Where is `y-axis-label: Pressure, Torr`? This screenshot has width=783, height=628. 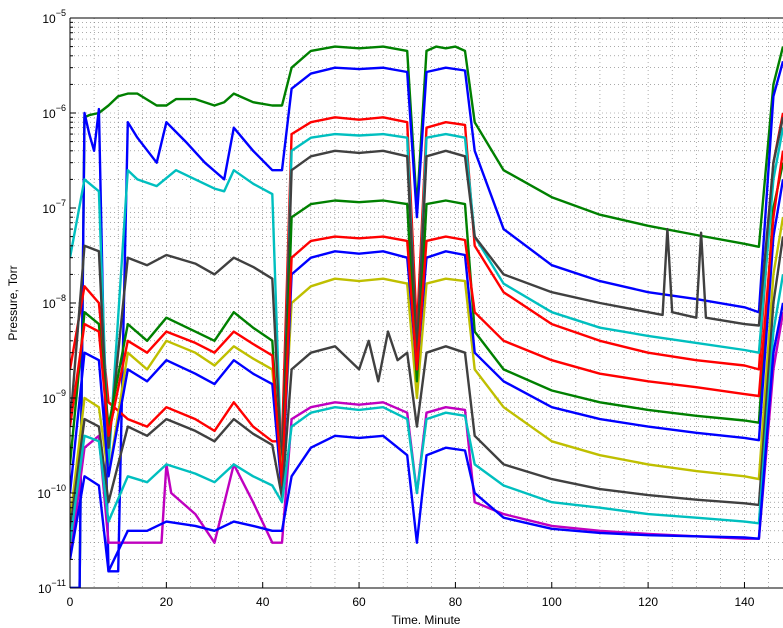 y-axis-label: Pressure, Torr is located at coordinates (13, 302).